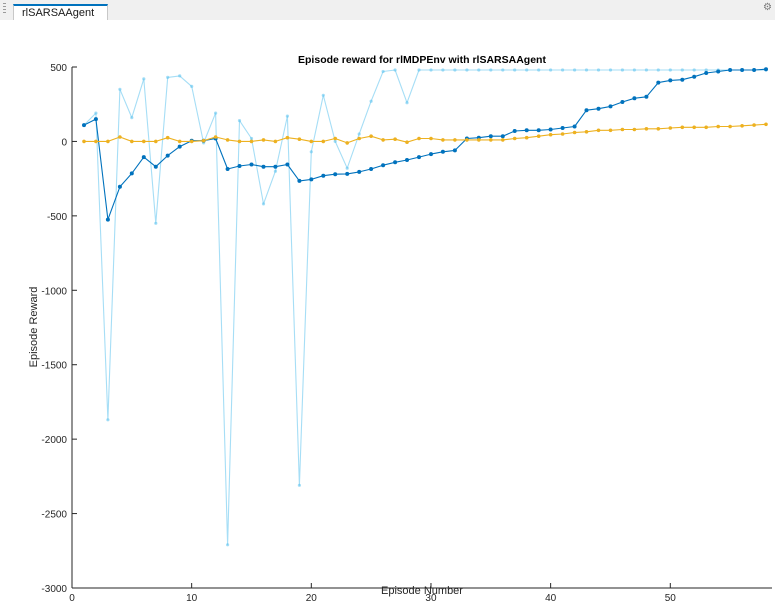 The image size is (775, 603). Describe the element at coordinates (312, 598) in the screenshot. I see `x-tick-label: 20` at that location.